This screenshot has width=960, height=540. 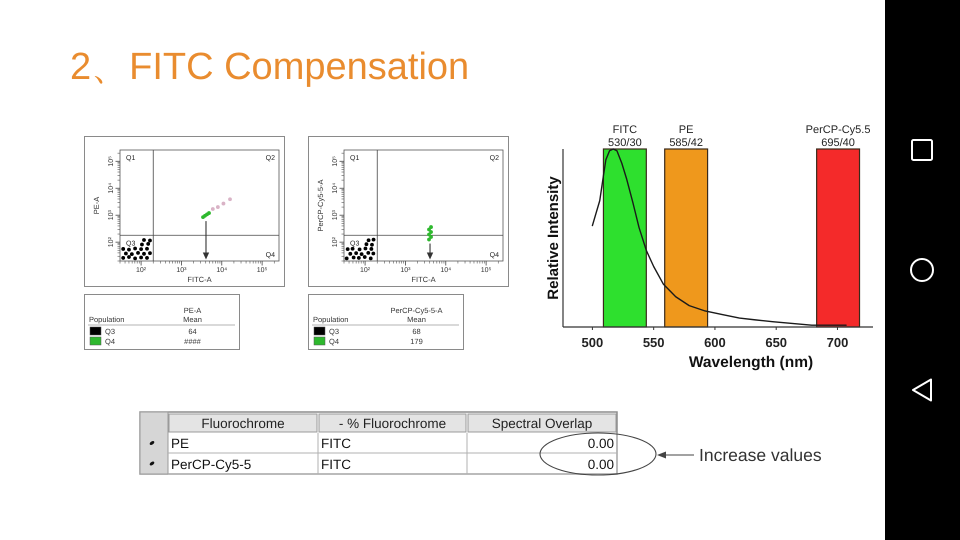 What do you see at coordinates (243, 423) in the screenshot?
I see `text: Fluorochrome` at bounding box center [243, 423].